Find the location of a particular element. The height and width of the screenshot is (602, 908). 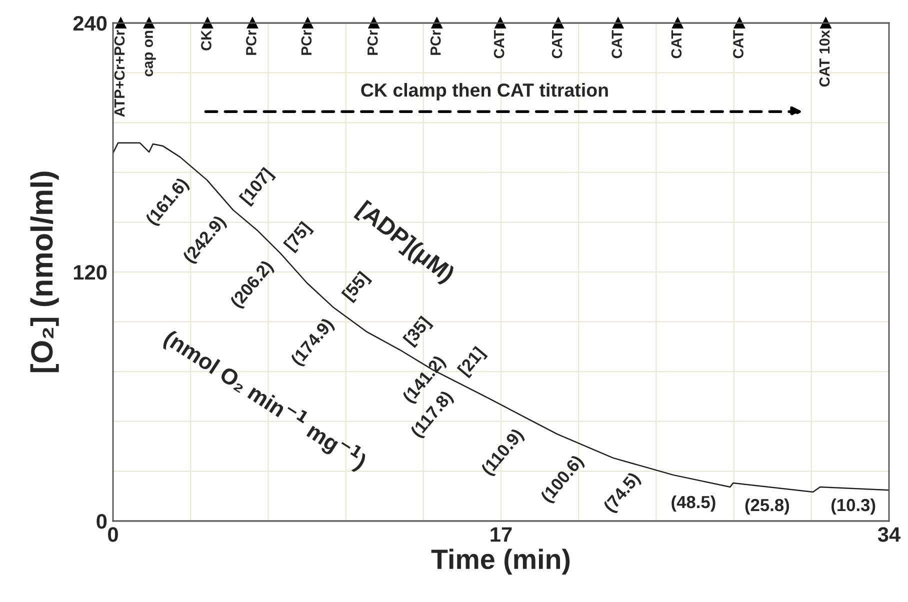

annotation: cap on is located at coordinates (150, 53).